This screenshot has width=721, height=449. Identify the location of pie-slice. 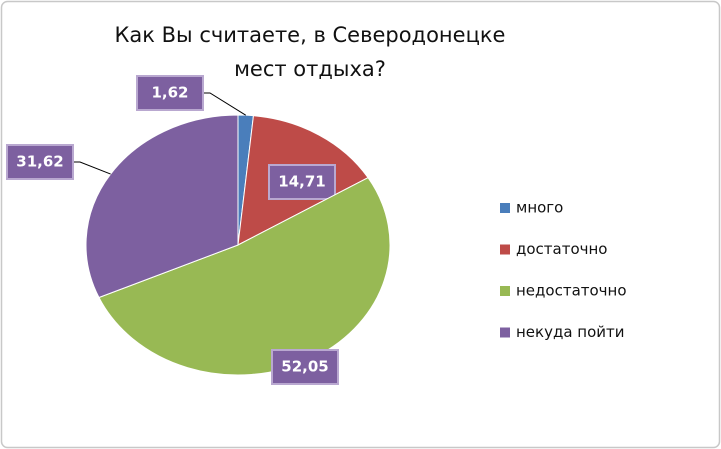
(162, 206).